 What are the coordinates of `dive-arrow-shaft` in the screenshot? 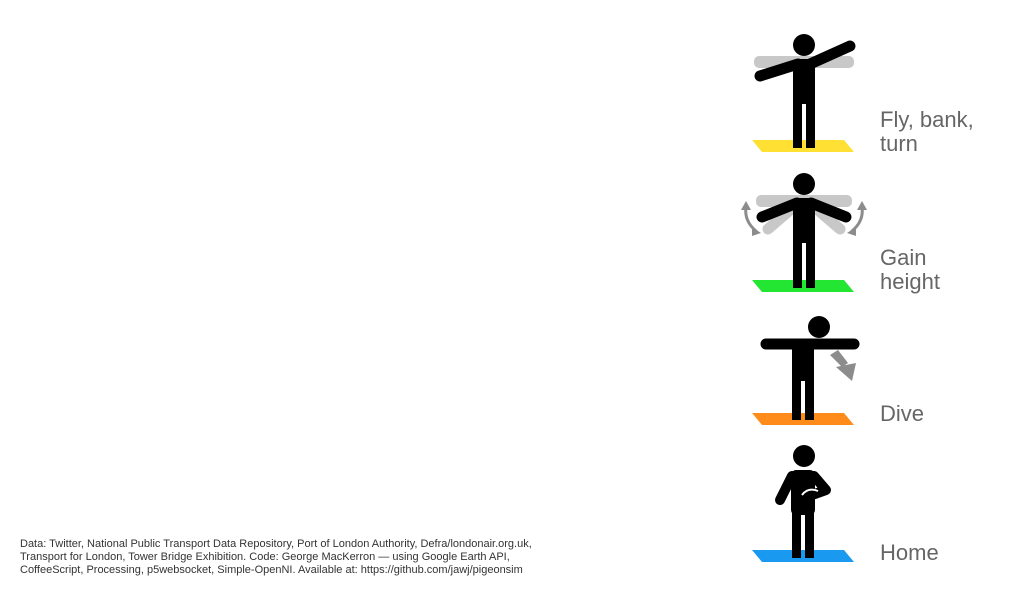 It's located at (839, 358).